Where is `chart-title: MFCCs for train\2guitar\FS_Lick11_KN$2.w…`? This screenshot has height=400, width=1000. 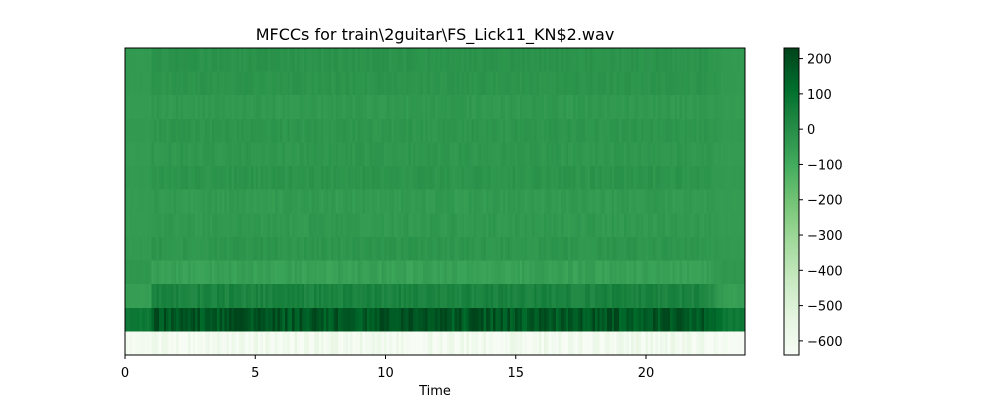 chart-title: MFCCs for train\2guitar\FS_Lick11_KN$2.w… is located at coordinates (435, 35).